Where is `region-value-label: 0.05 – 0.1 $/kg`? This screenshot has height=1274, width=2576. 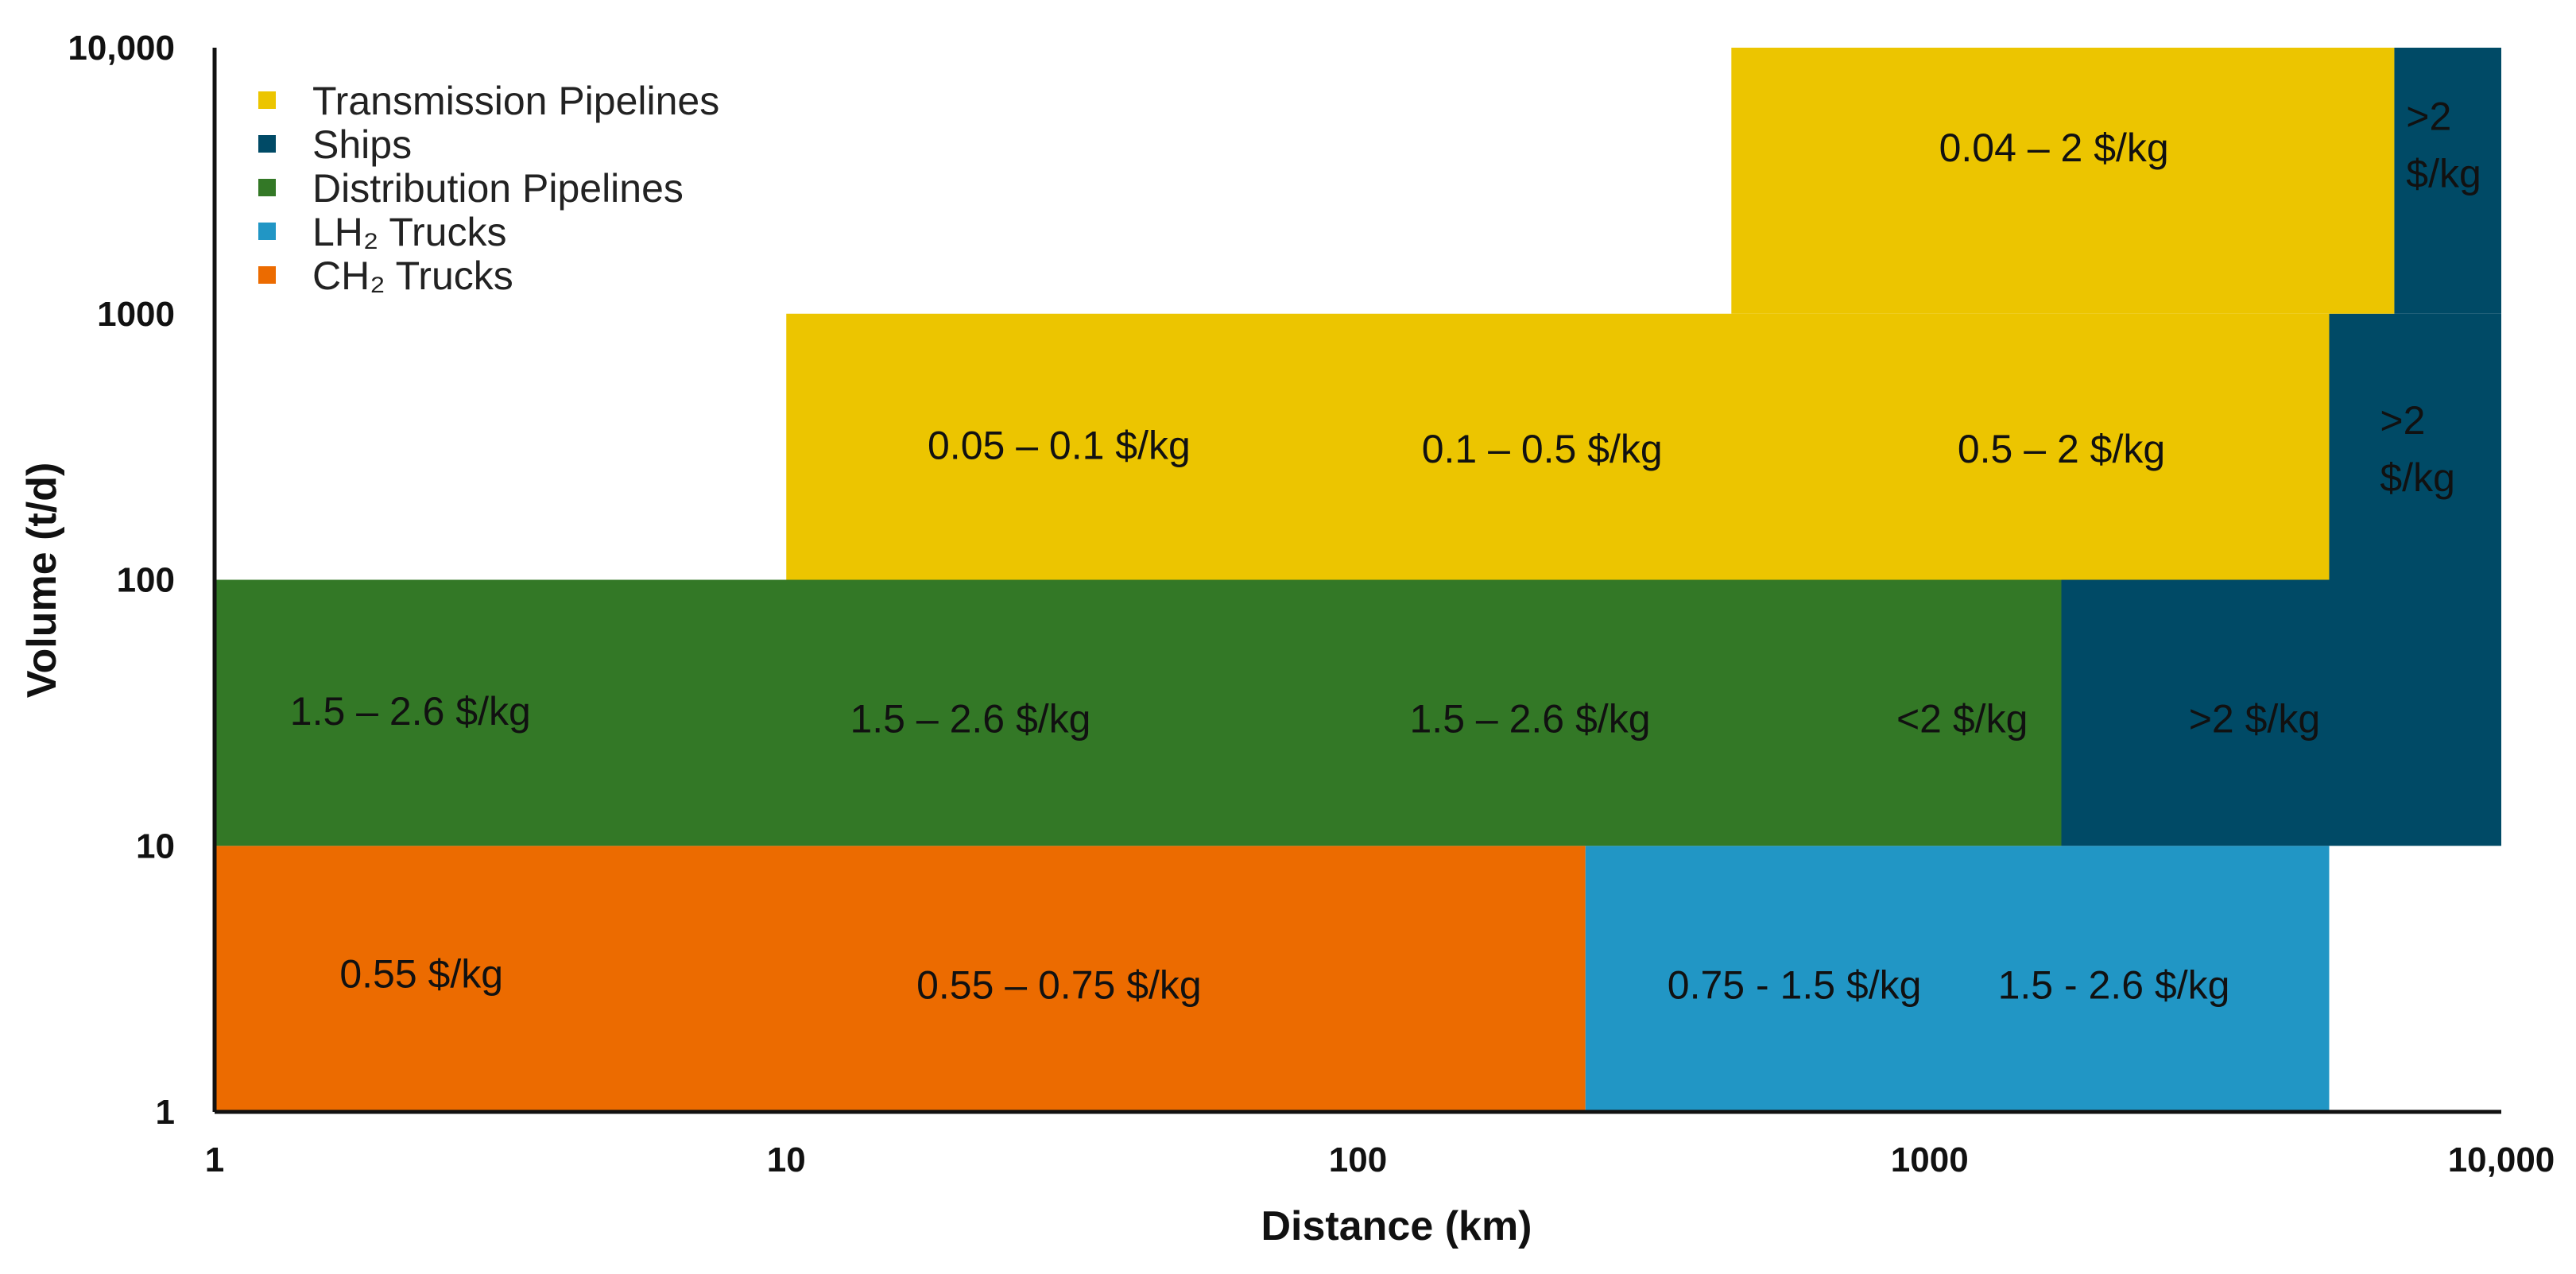
region-value-label: 0.05 – 0.1 $/kg is located at coordinates (1059, 445).